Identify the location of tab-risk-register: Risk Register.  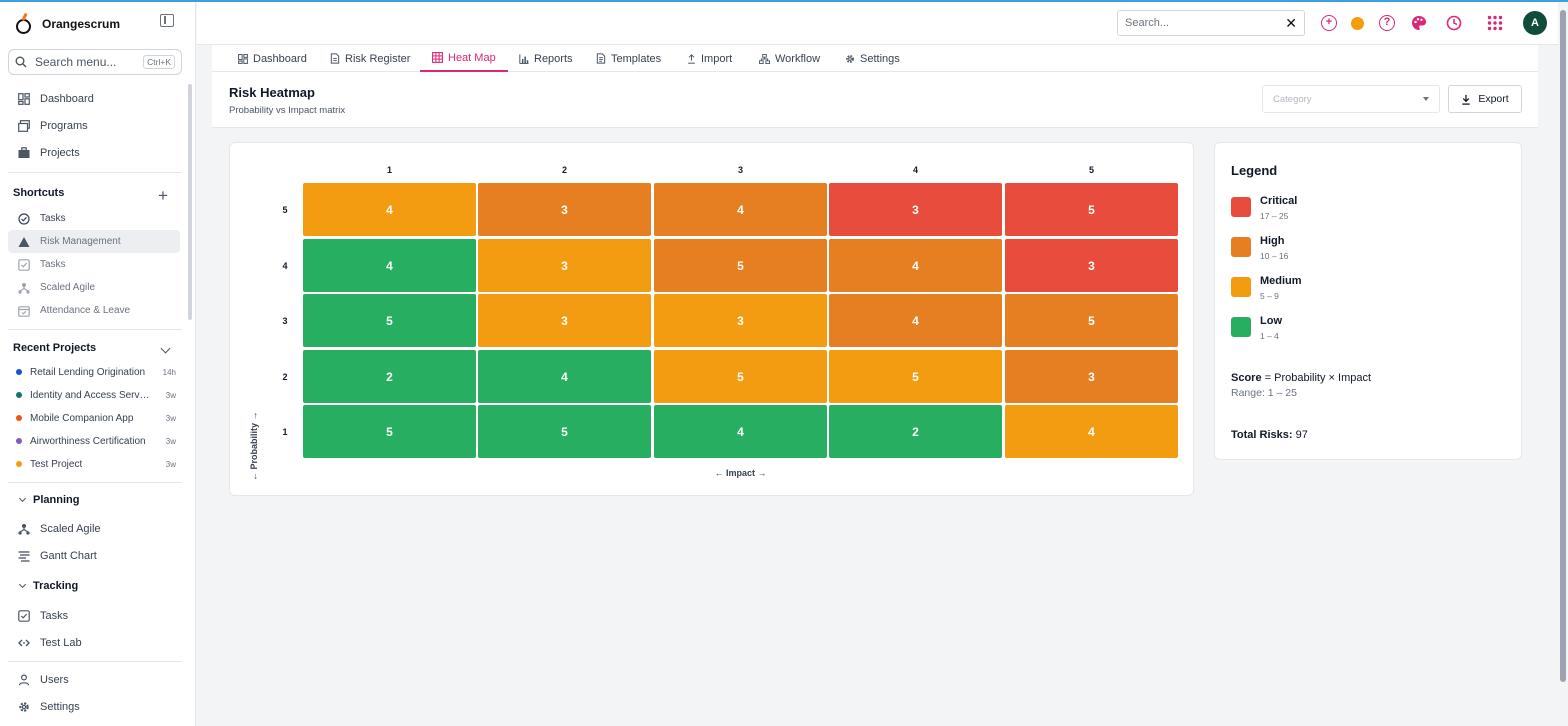
(370, 58).